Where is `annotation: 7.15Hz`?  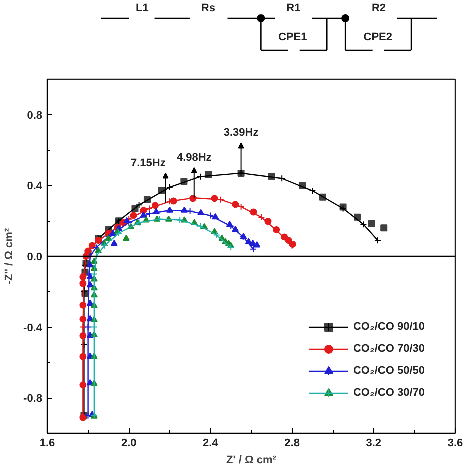 annotation: 7.15Hz is located at coordinates (148, 163).